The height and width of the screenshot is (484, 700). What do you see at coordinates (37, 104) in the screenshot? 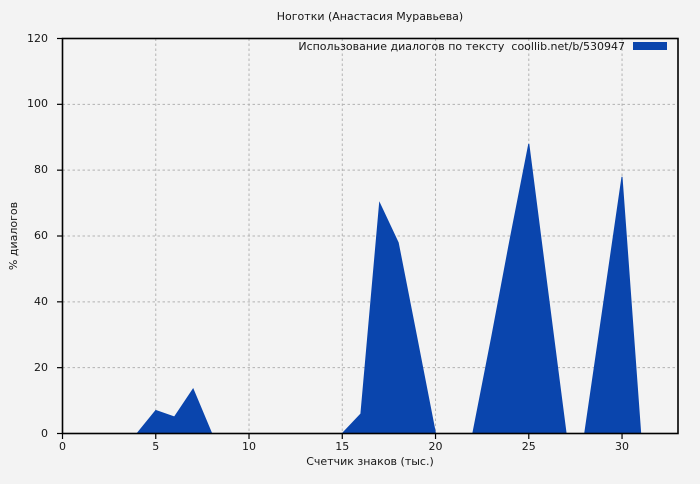
I see `y-tick-label-100: 100` at bounding box center [37, 104].